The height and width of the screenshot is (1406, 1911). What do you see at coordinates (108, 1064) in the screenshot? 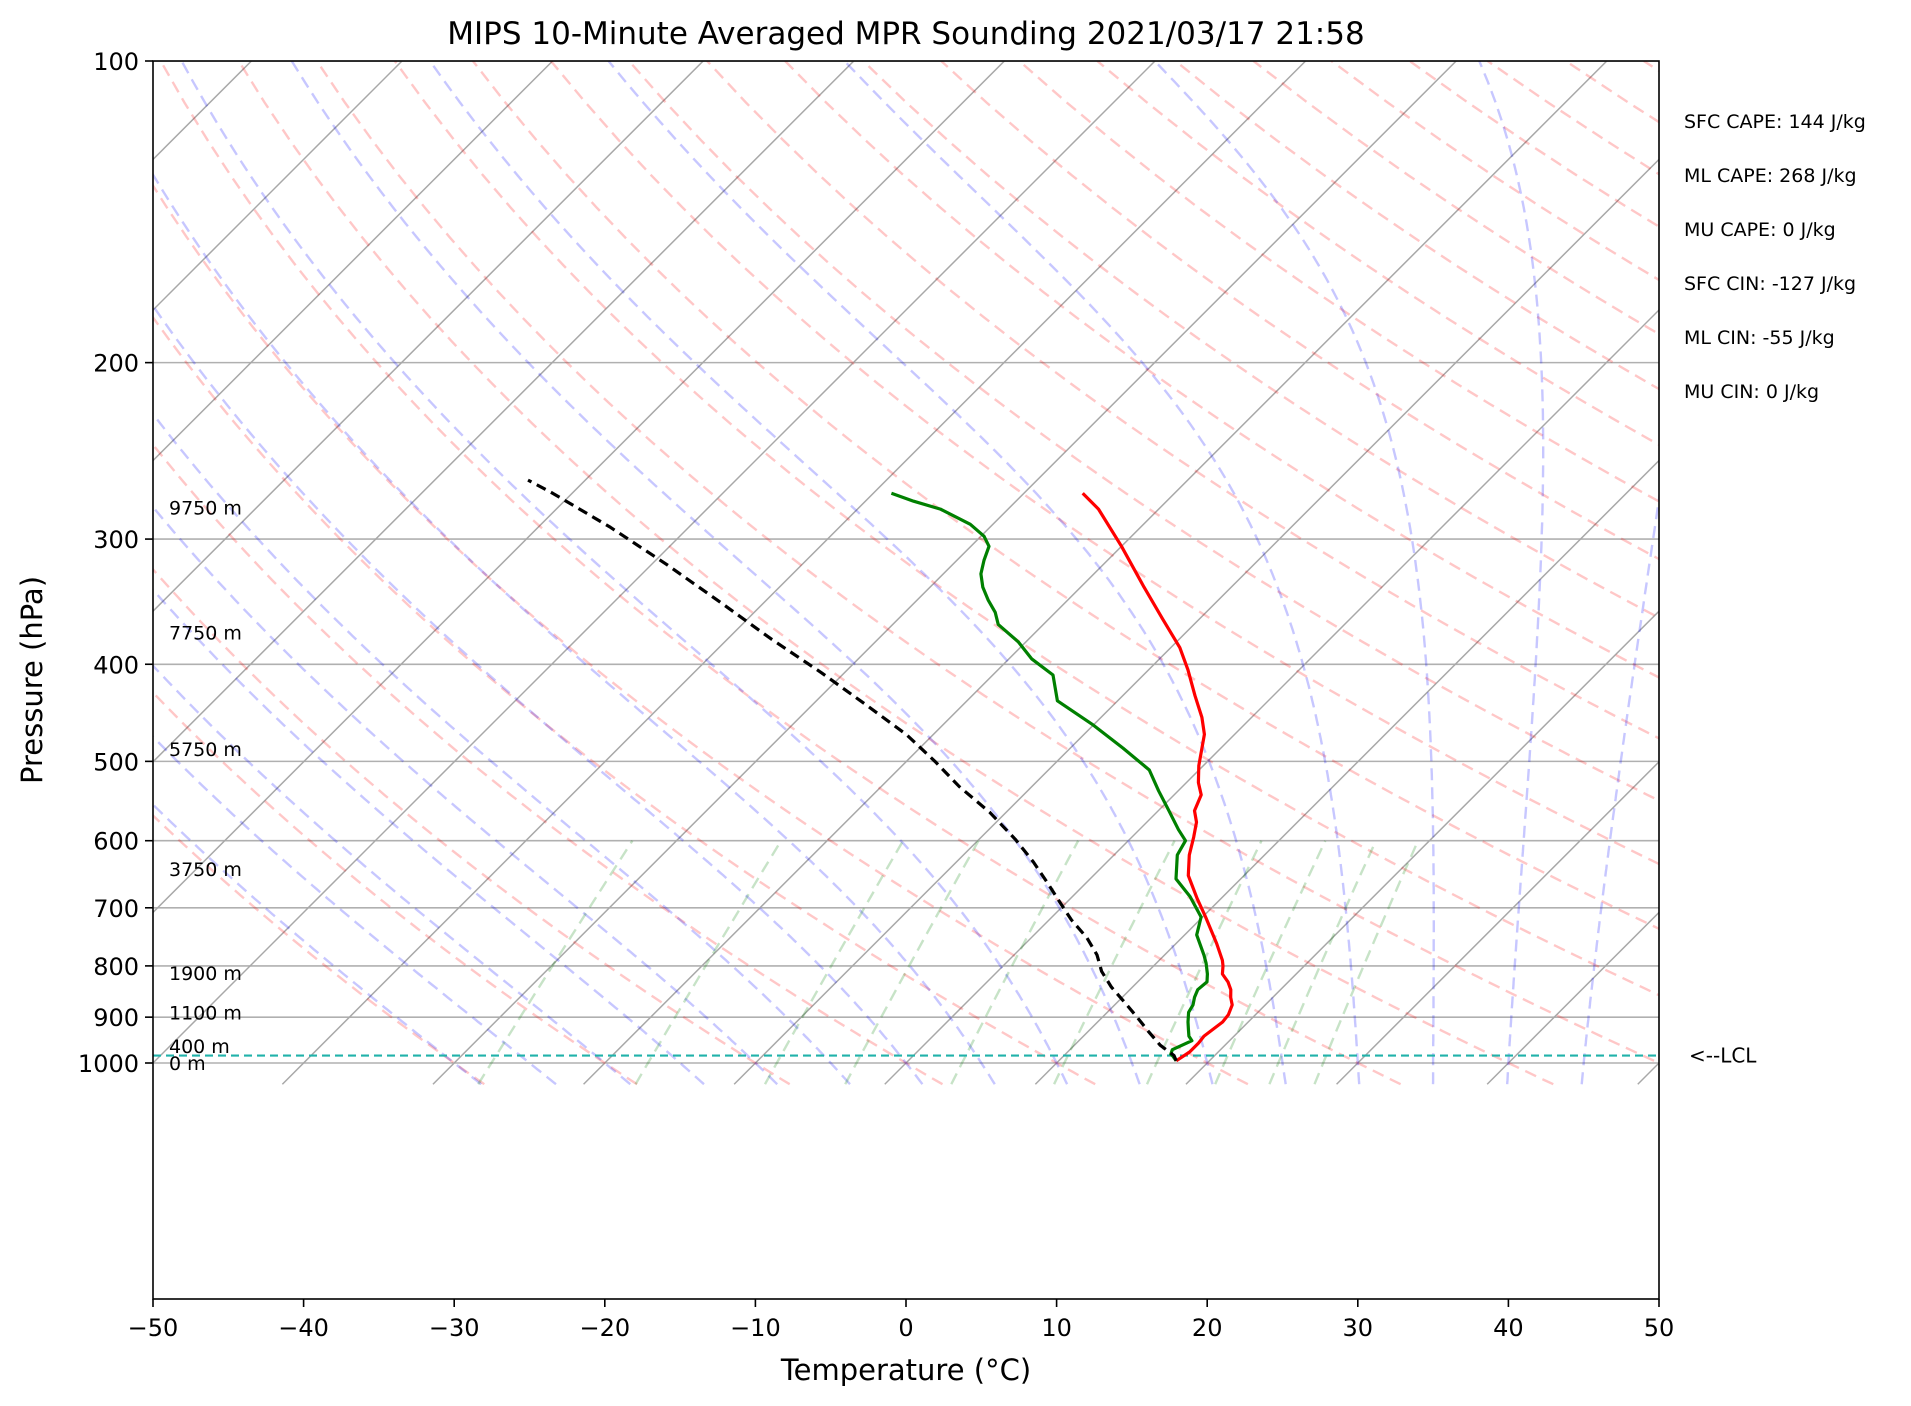
I see `y-tick-label: 1000` at bounding box center [108, 1064].